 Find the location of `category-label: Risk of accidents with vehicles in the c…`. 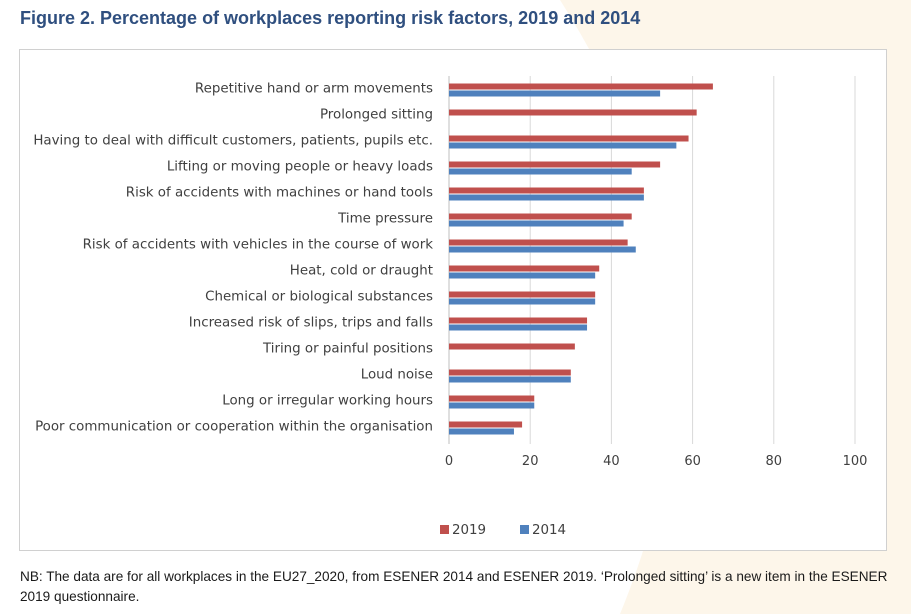

category-label: Risk of accidents with vehicles in the c… is located at coordinates (258, 245).